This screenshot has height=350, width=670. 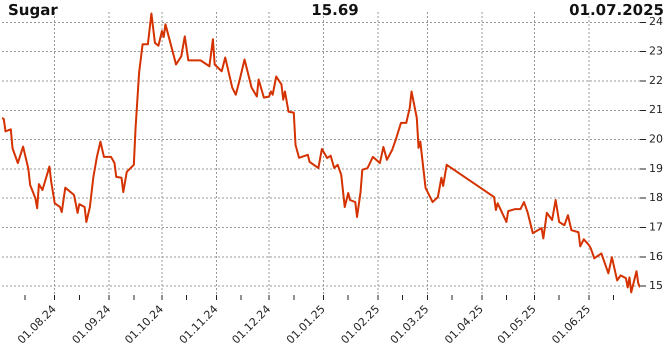 What do you see at coordinates (656, 80) in the screenshot?
I see `y-tick-label: 22` at bounding box center [656, 80].